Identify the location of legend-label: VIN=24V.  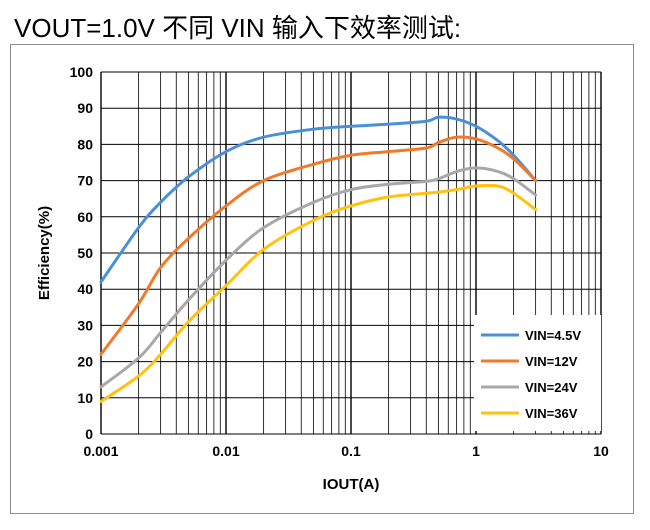
(551, 387).